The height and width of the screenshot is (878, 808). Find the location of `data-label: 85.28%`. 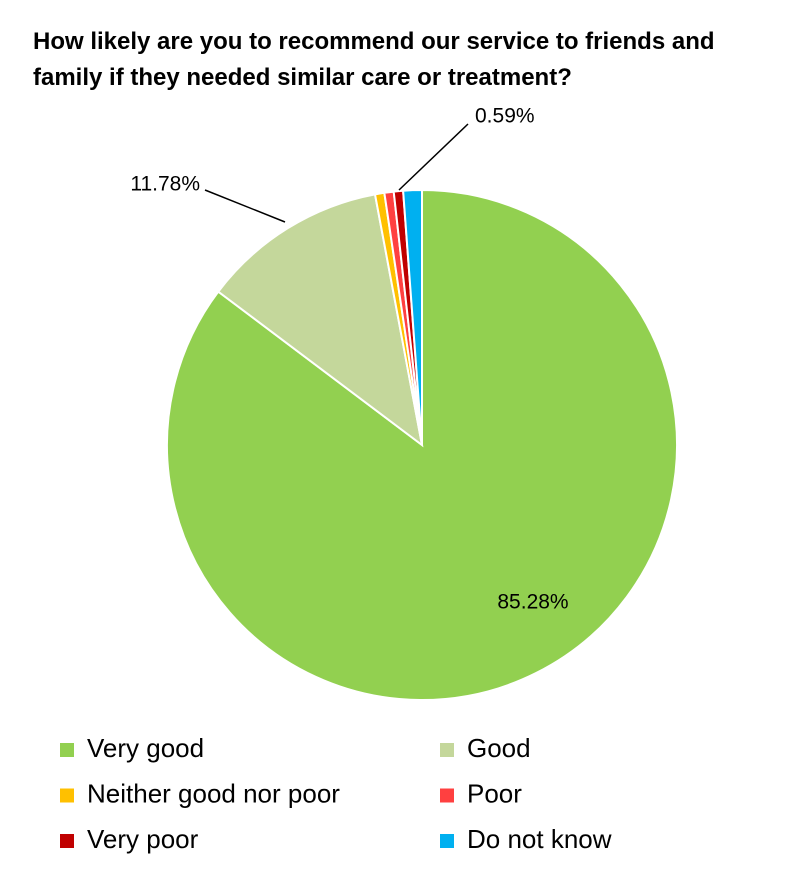

data-label: 85.28% is located at coordinates (532, 602).